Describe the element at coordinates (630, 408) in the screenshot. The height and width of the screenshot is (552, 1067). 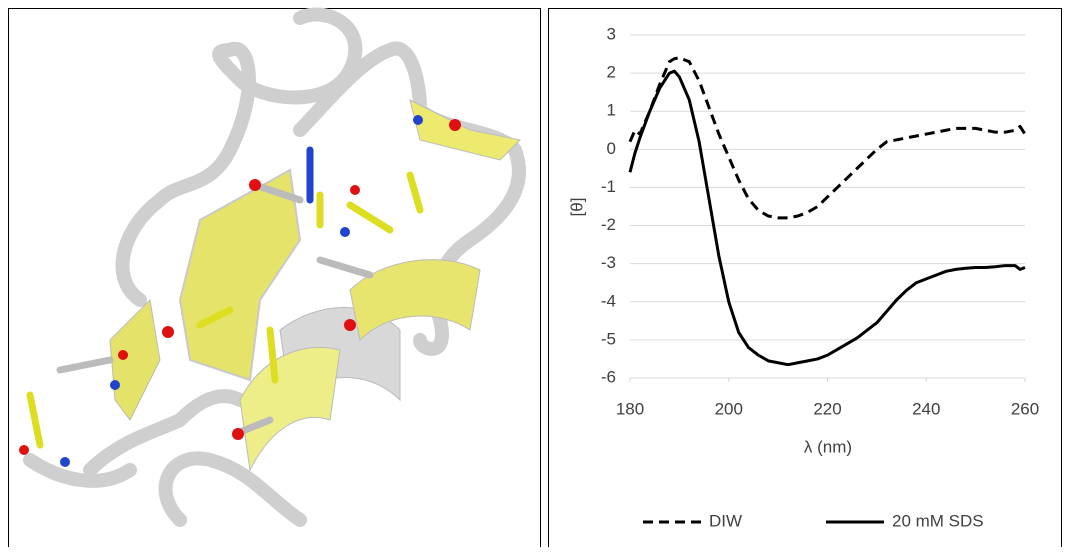
I see `x-tick-label: 180` at that location.